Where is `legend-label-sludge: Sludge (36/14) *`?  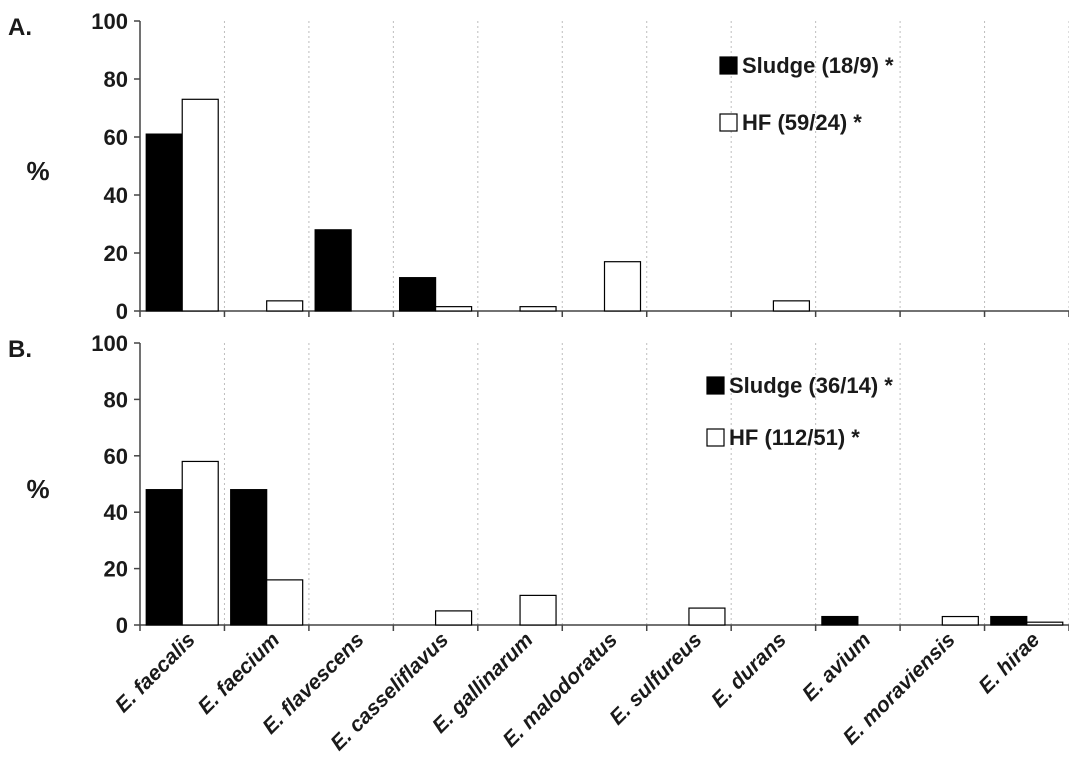 legend-label-sludge: Sludge (36/14) * is located at coordinates (811, 385).